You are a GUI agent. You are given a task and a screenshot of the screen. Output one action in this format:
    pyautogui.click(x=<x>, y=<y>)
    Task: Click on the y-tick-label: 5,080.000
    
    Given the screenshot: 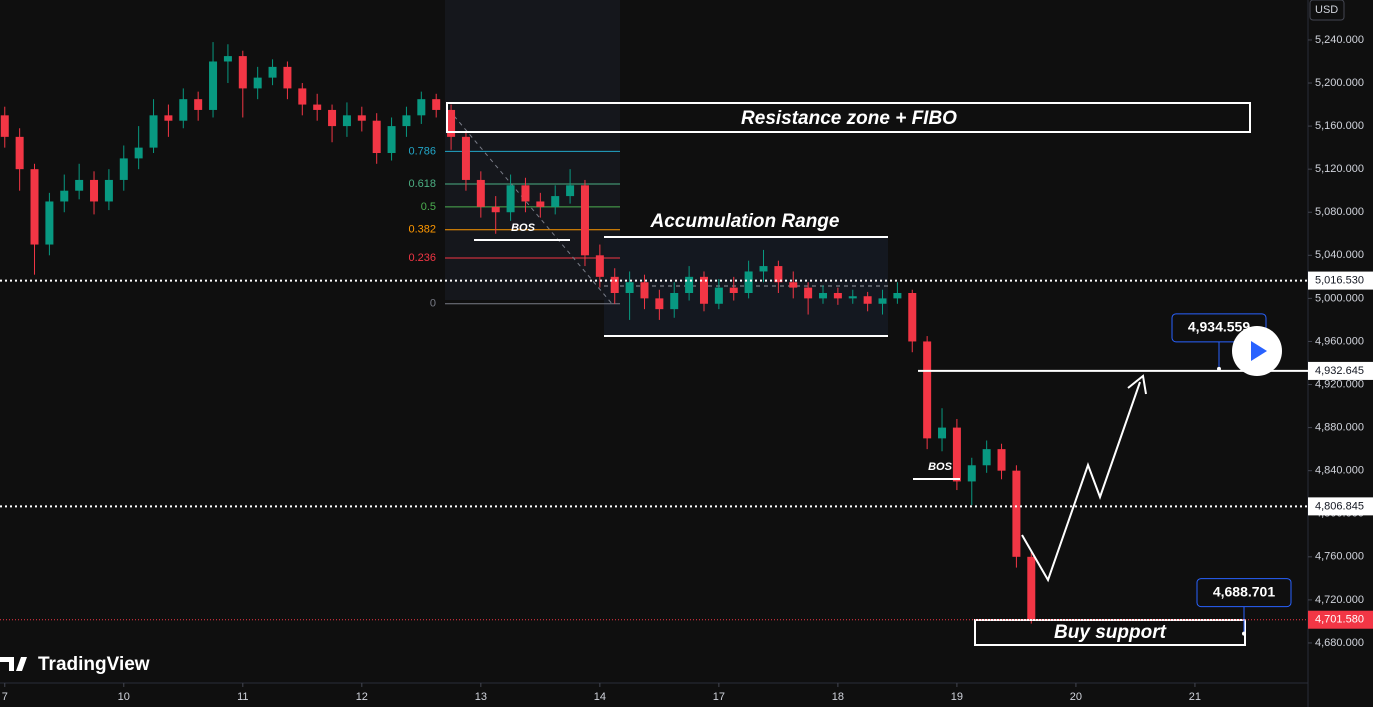 What is the action you would take?
    pyautogui.click(x=1339, y=212)
    